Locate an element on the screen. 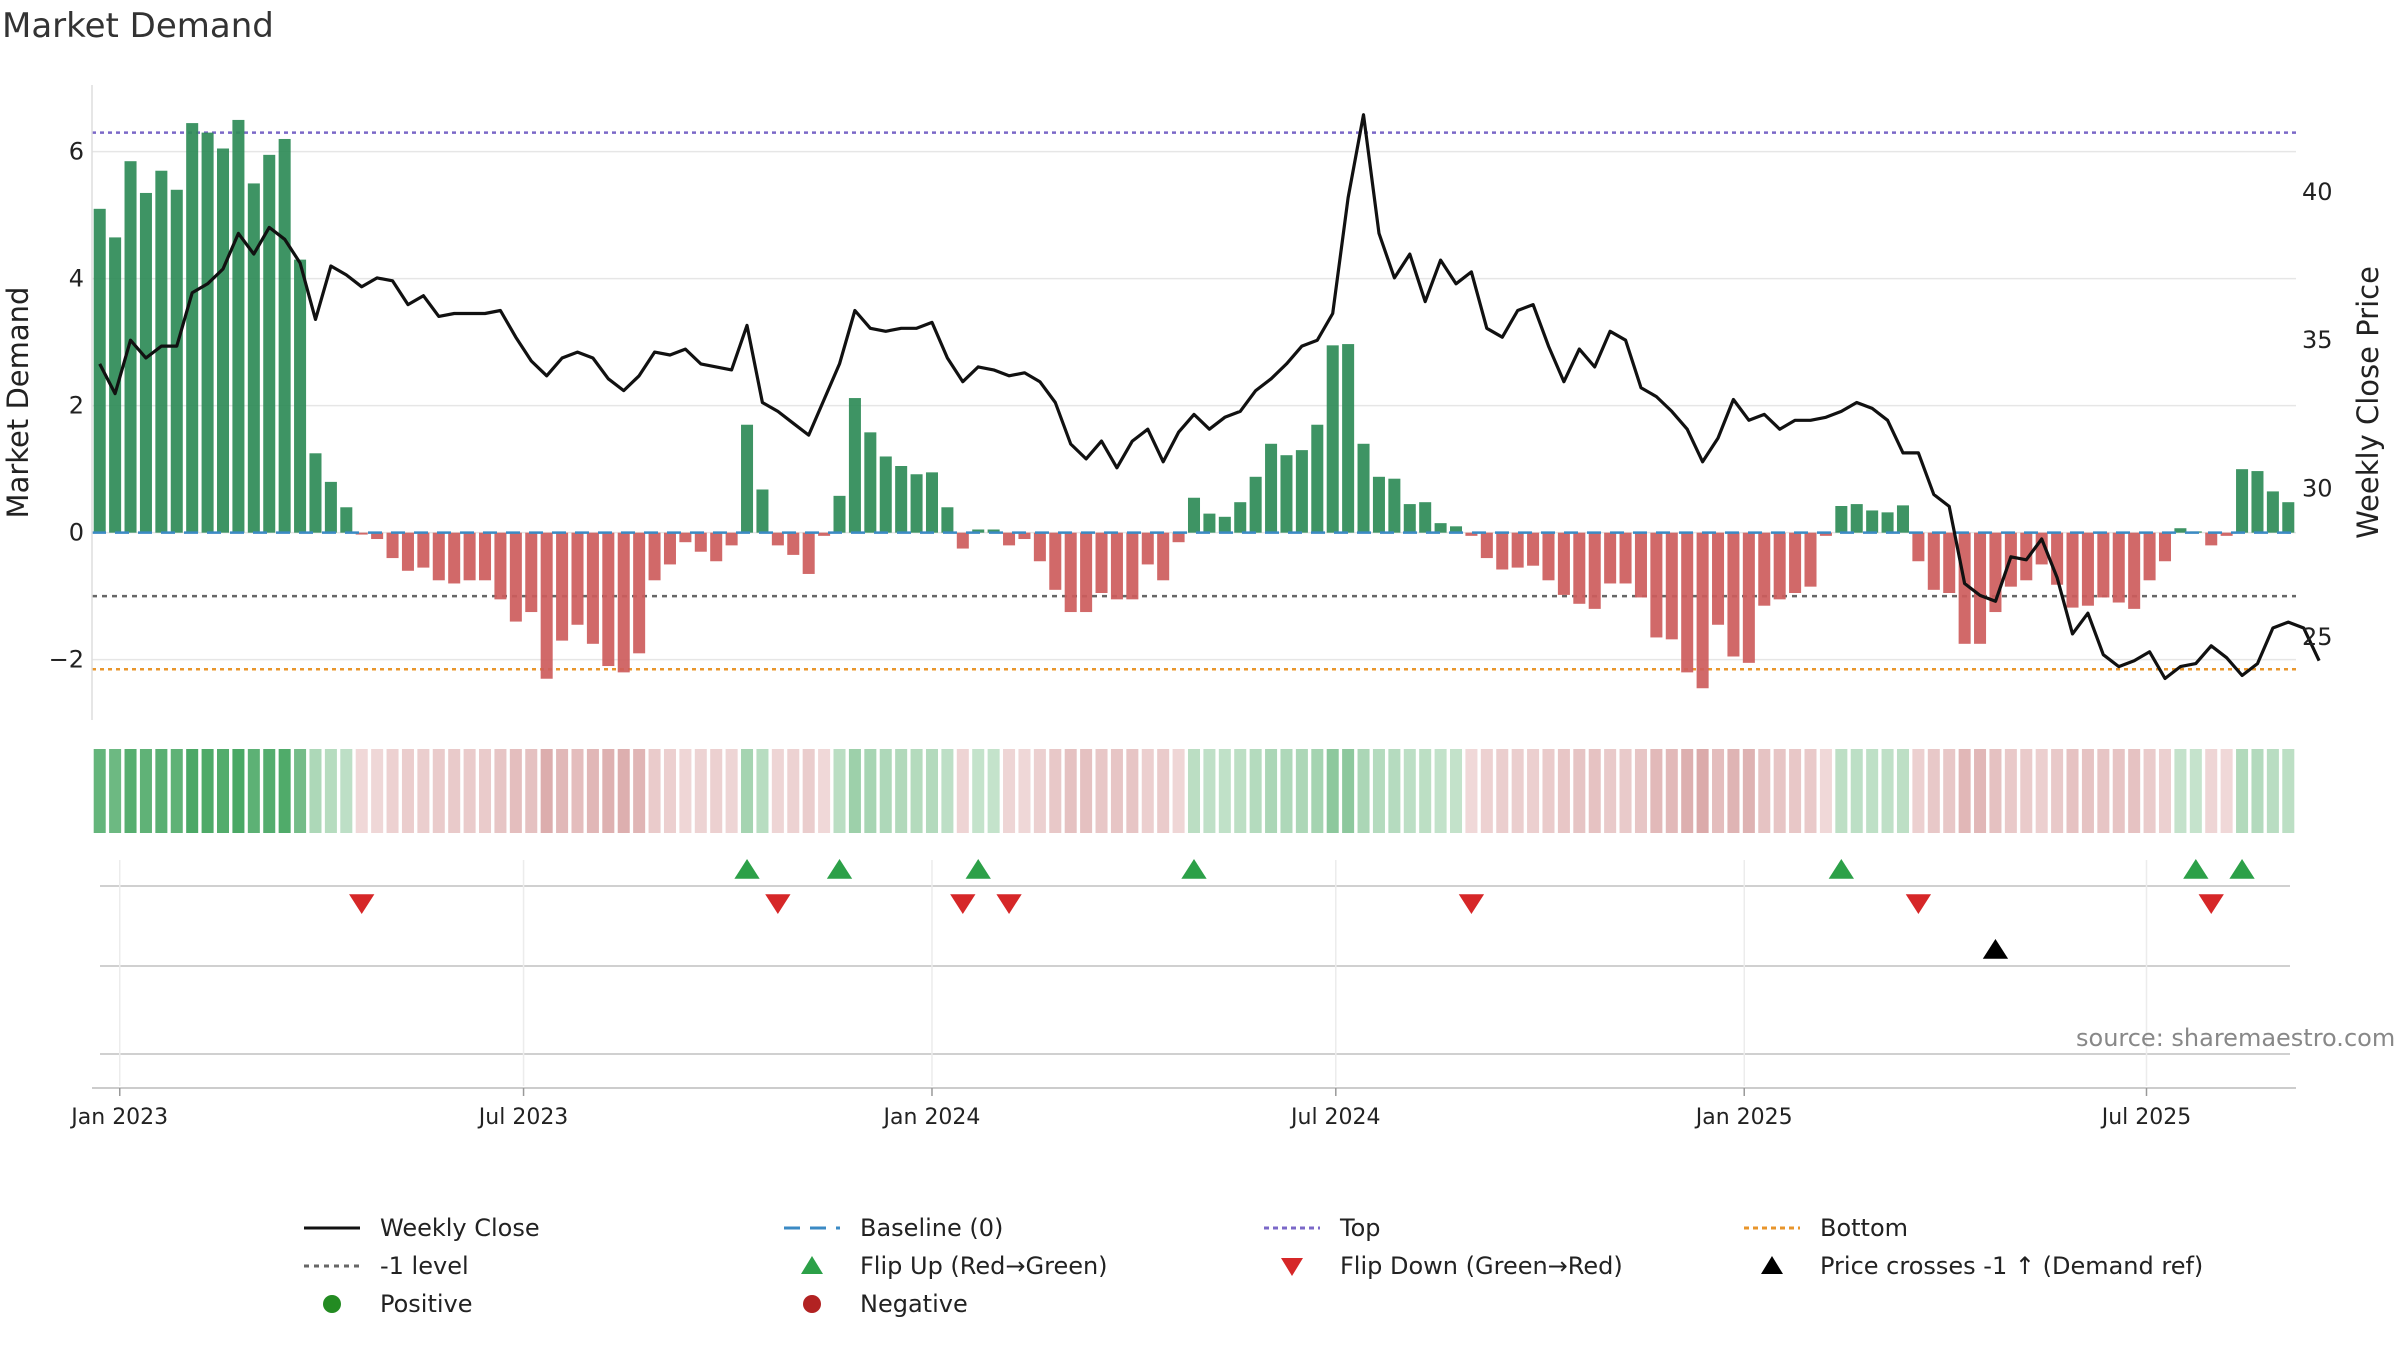 This screenshot has height=1350, width=2400. legend-item-flipdown: Flip Down (Green→Red) is located at coordinates (1441, 1266).